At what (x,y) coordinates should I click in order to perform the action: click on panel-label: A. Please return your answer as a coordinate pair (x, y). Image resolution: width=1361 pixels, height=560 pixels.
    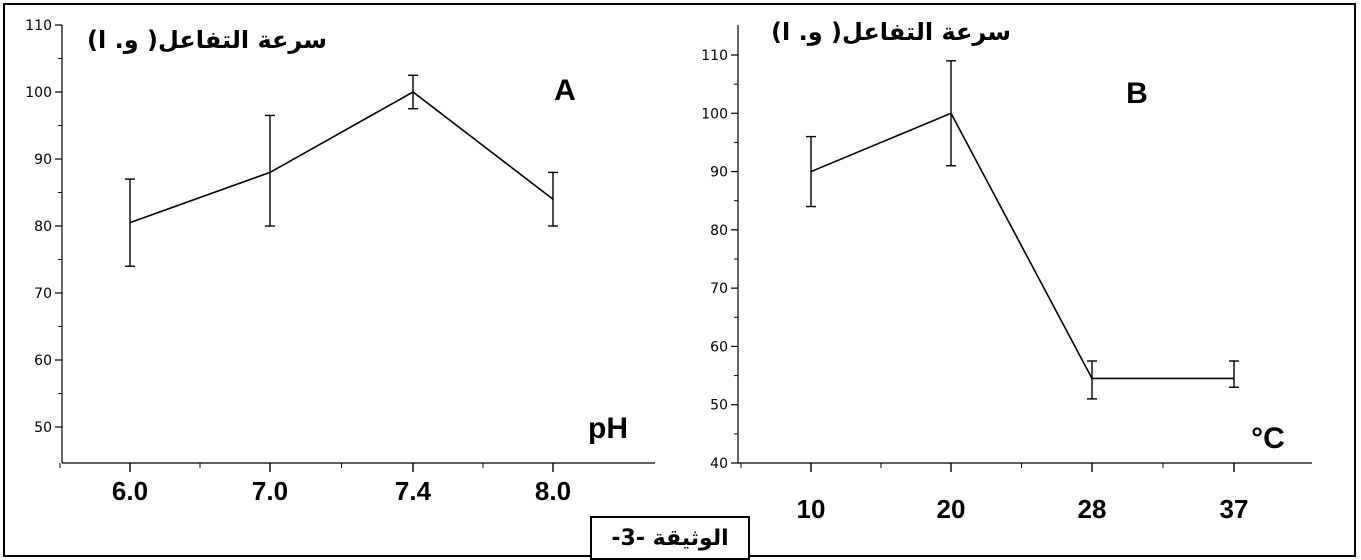
    Looking at the image, I should click on (565, 90).